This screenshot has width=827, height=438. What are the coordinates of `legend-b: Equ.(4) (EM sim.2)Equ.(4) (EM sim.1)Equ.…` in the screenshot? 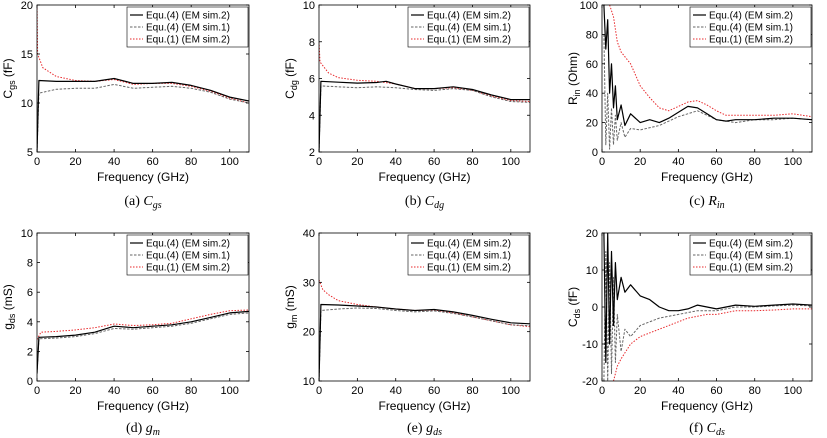 It's located at (468, 27).